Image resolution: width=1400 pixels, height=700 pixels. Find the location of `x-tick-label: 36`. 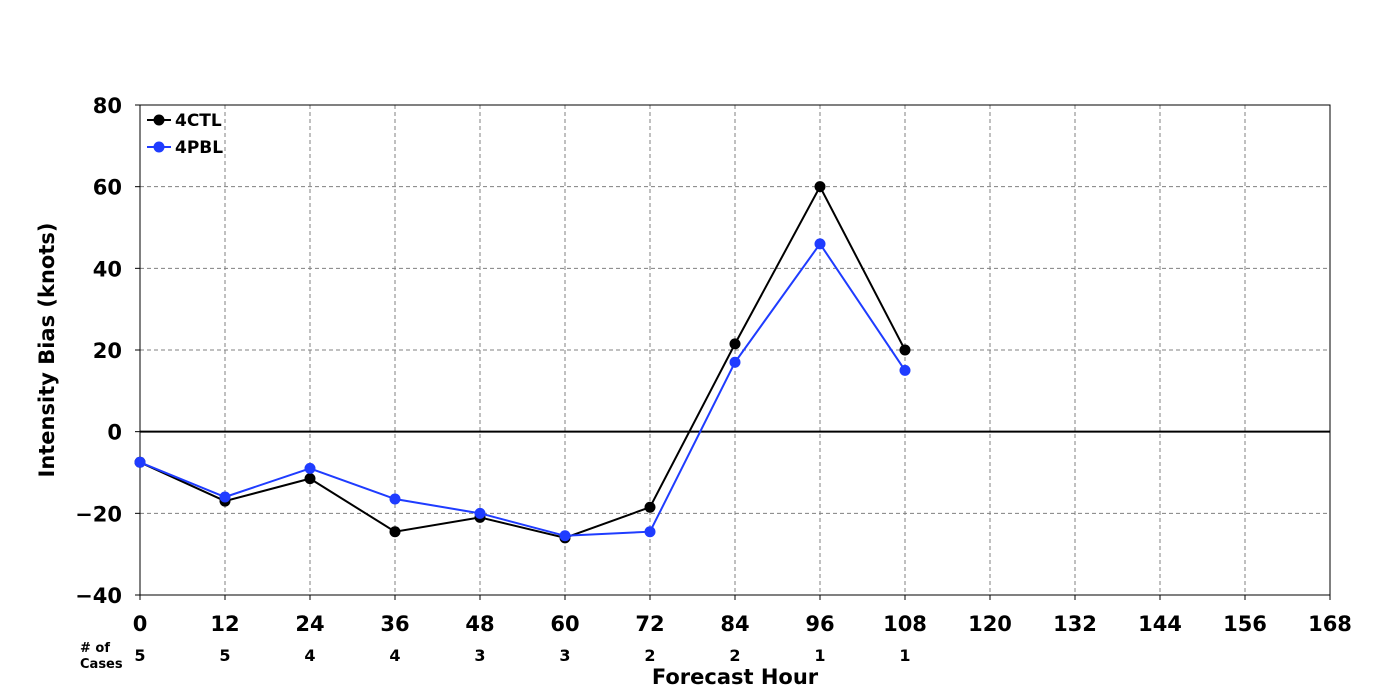

x-tick-label: 36 is located at coordinates (394, 624).